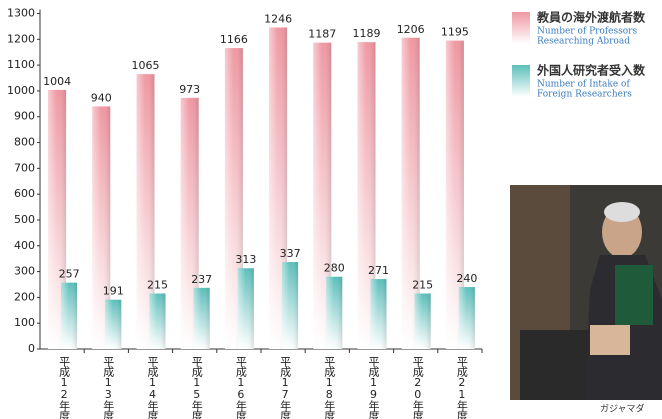 The width and height of the screenshot is (662, 419). Describe the element at coordinates (101, 97) in the screenshot. I see `value-label: 940` at that location.